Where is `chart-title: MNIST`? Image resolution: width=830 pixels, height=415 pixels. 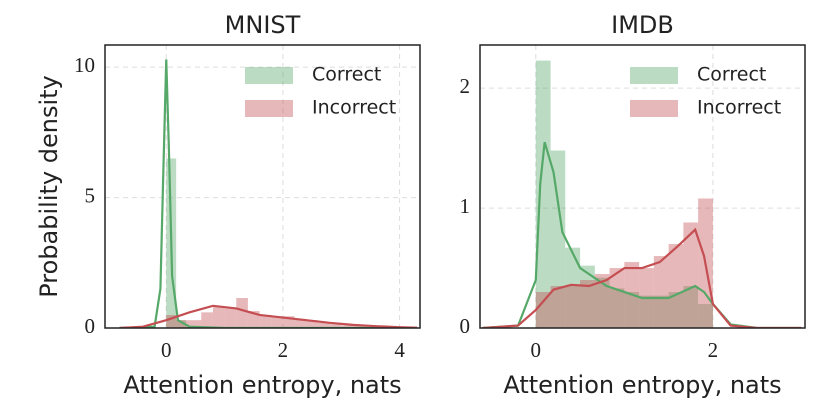
chart-title: MNIST is located at coordinates (263, 25).